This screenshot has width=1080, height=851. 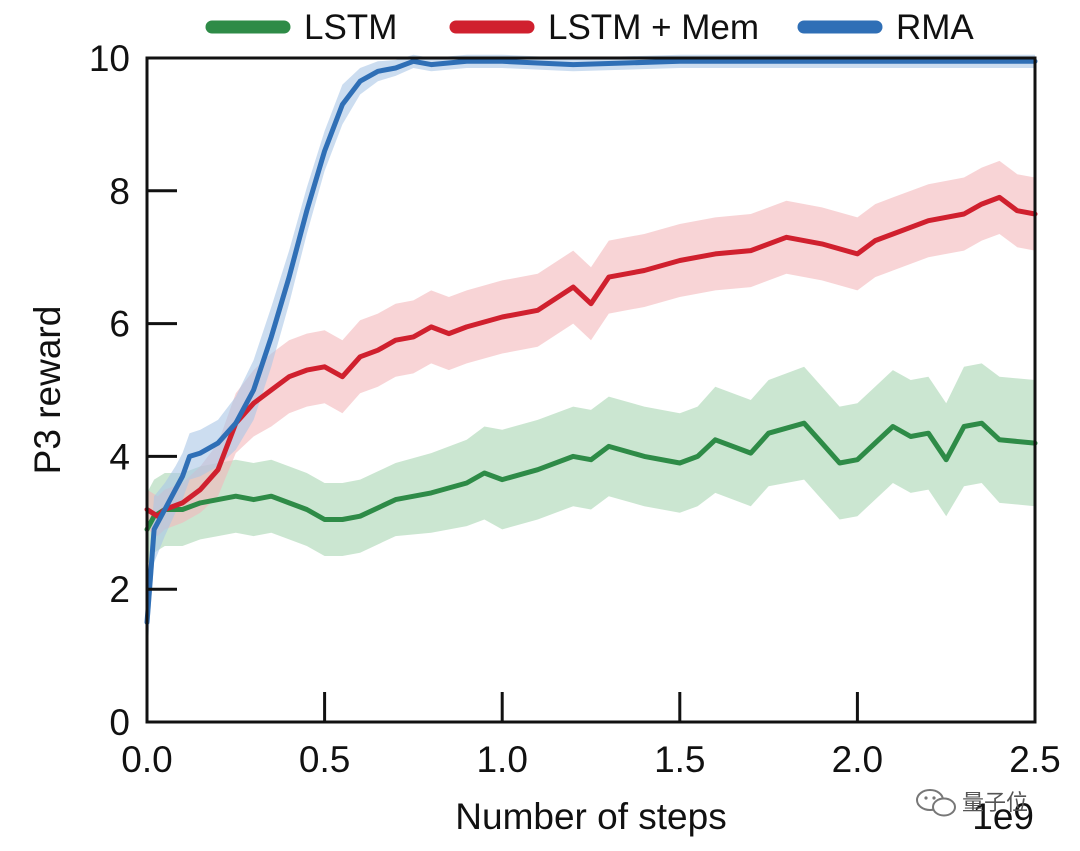 I want to click on x-tick-label: 1.0, so click(x=501, y=759).